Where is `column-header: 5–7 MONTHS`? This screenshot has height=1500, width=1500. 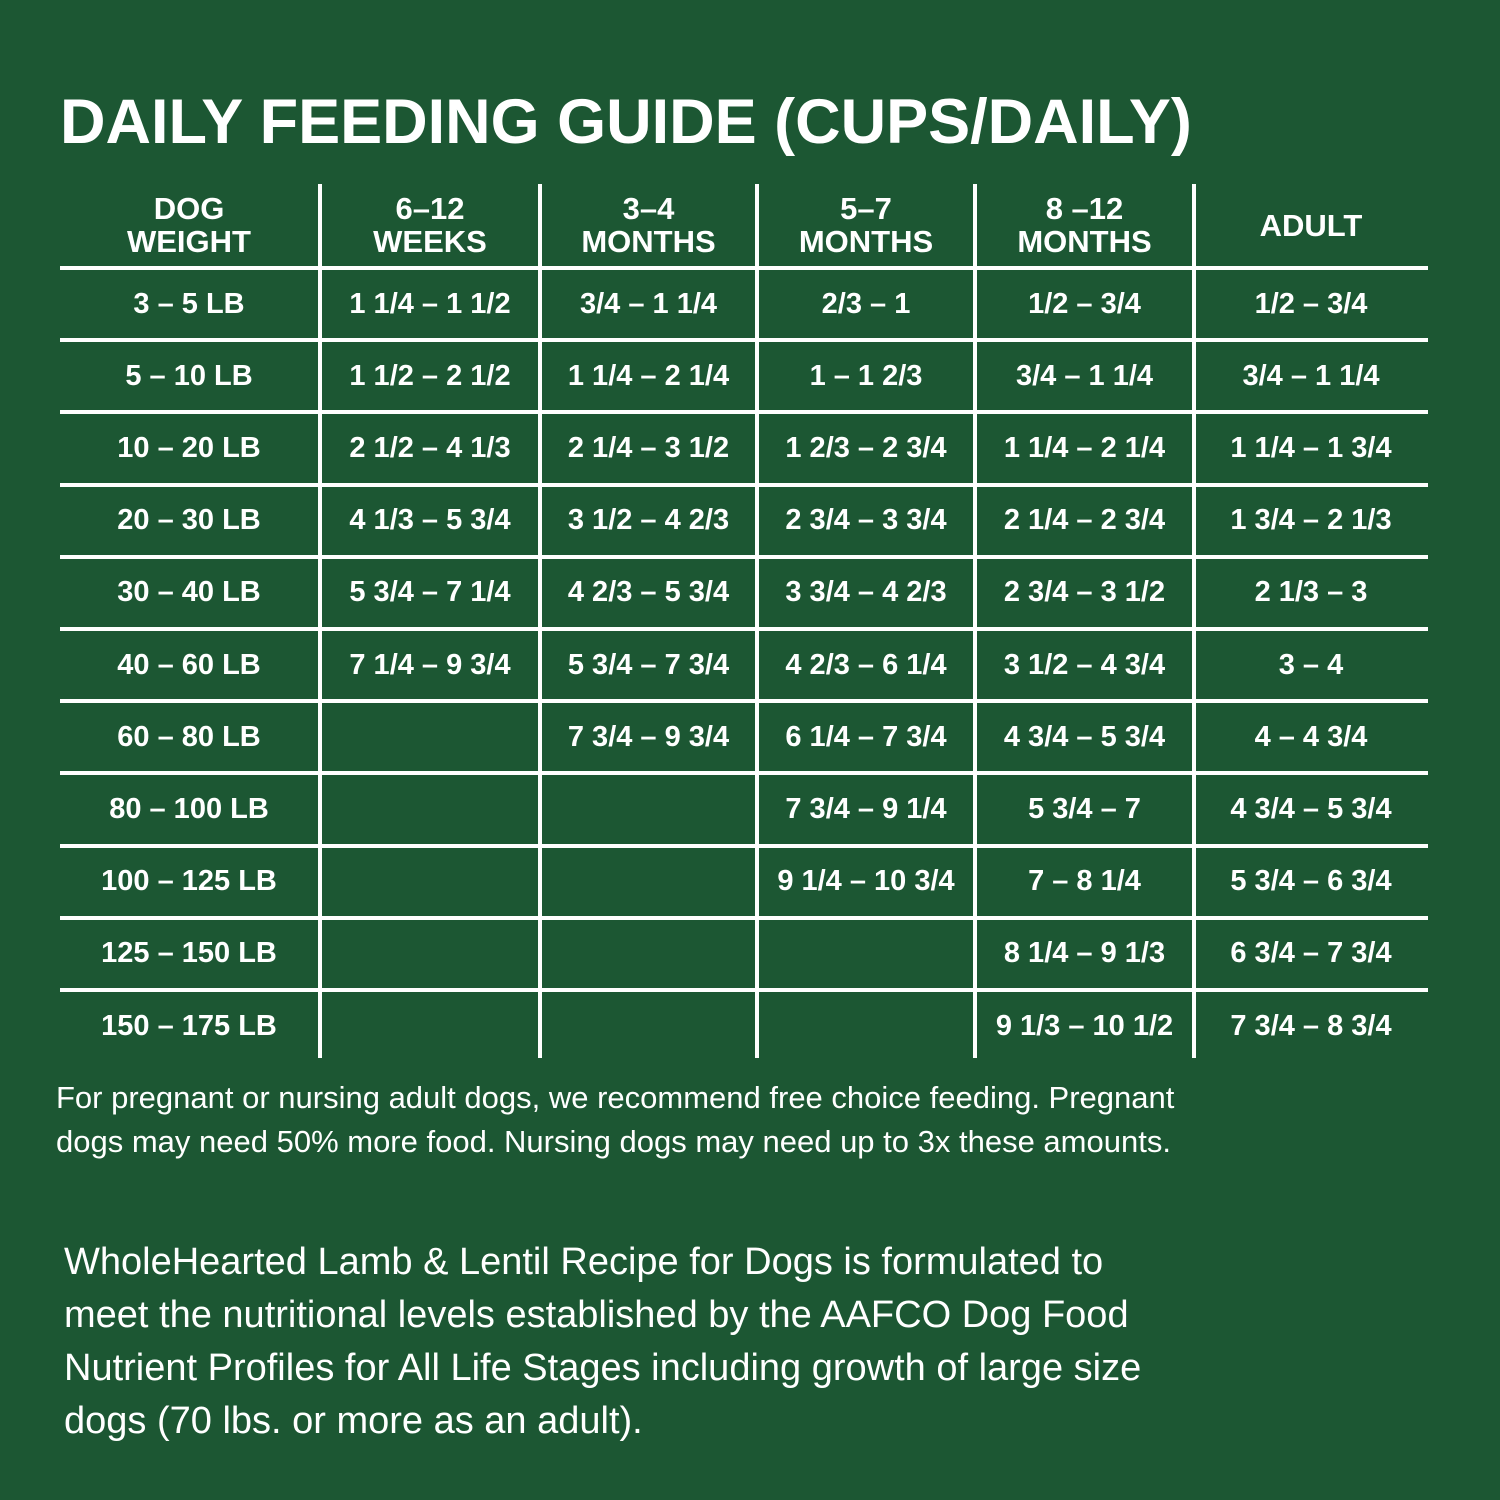 column-header: 5–7 MONTHS is located at coordinates (866, 225).